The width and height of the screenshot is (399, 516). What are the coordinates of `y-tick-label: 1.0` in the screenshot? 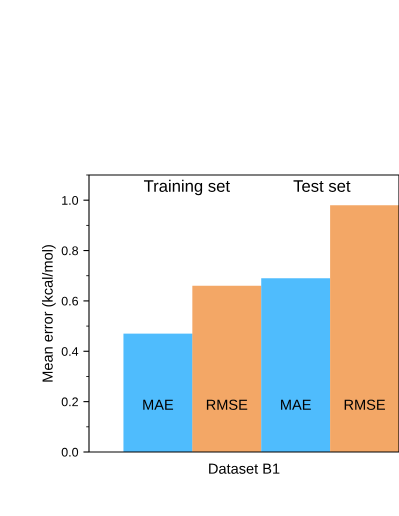 It's located at (70, 200).